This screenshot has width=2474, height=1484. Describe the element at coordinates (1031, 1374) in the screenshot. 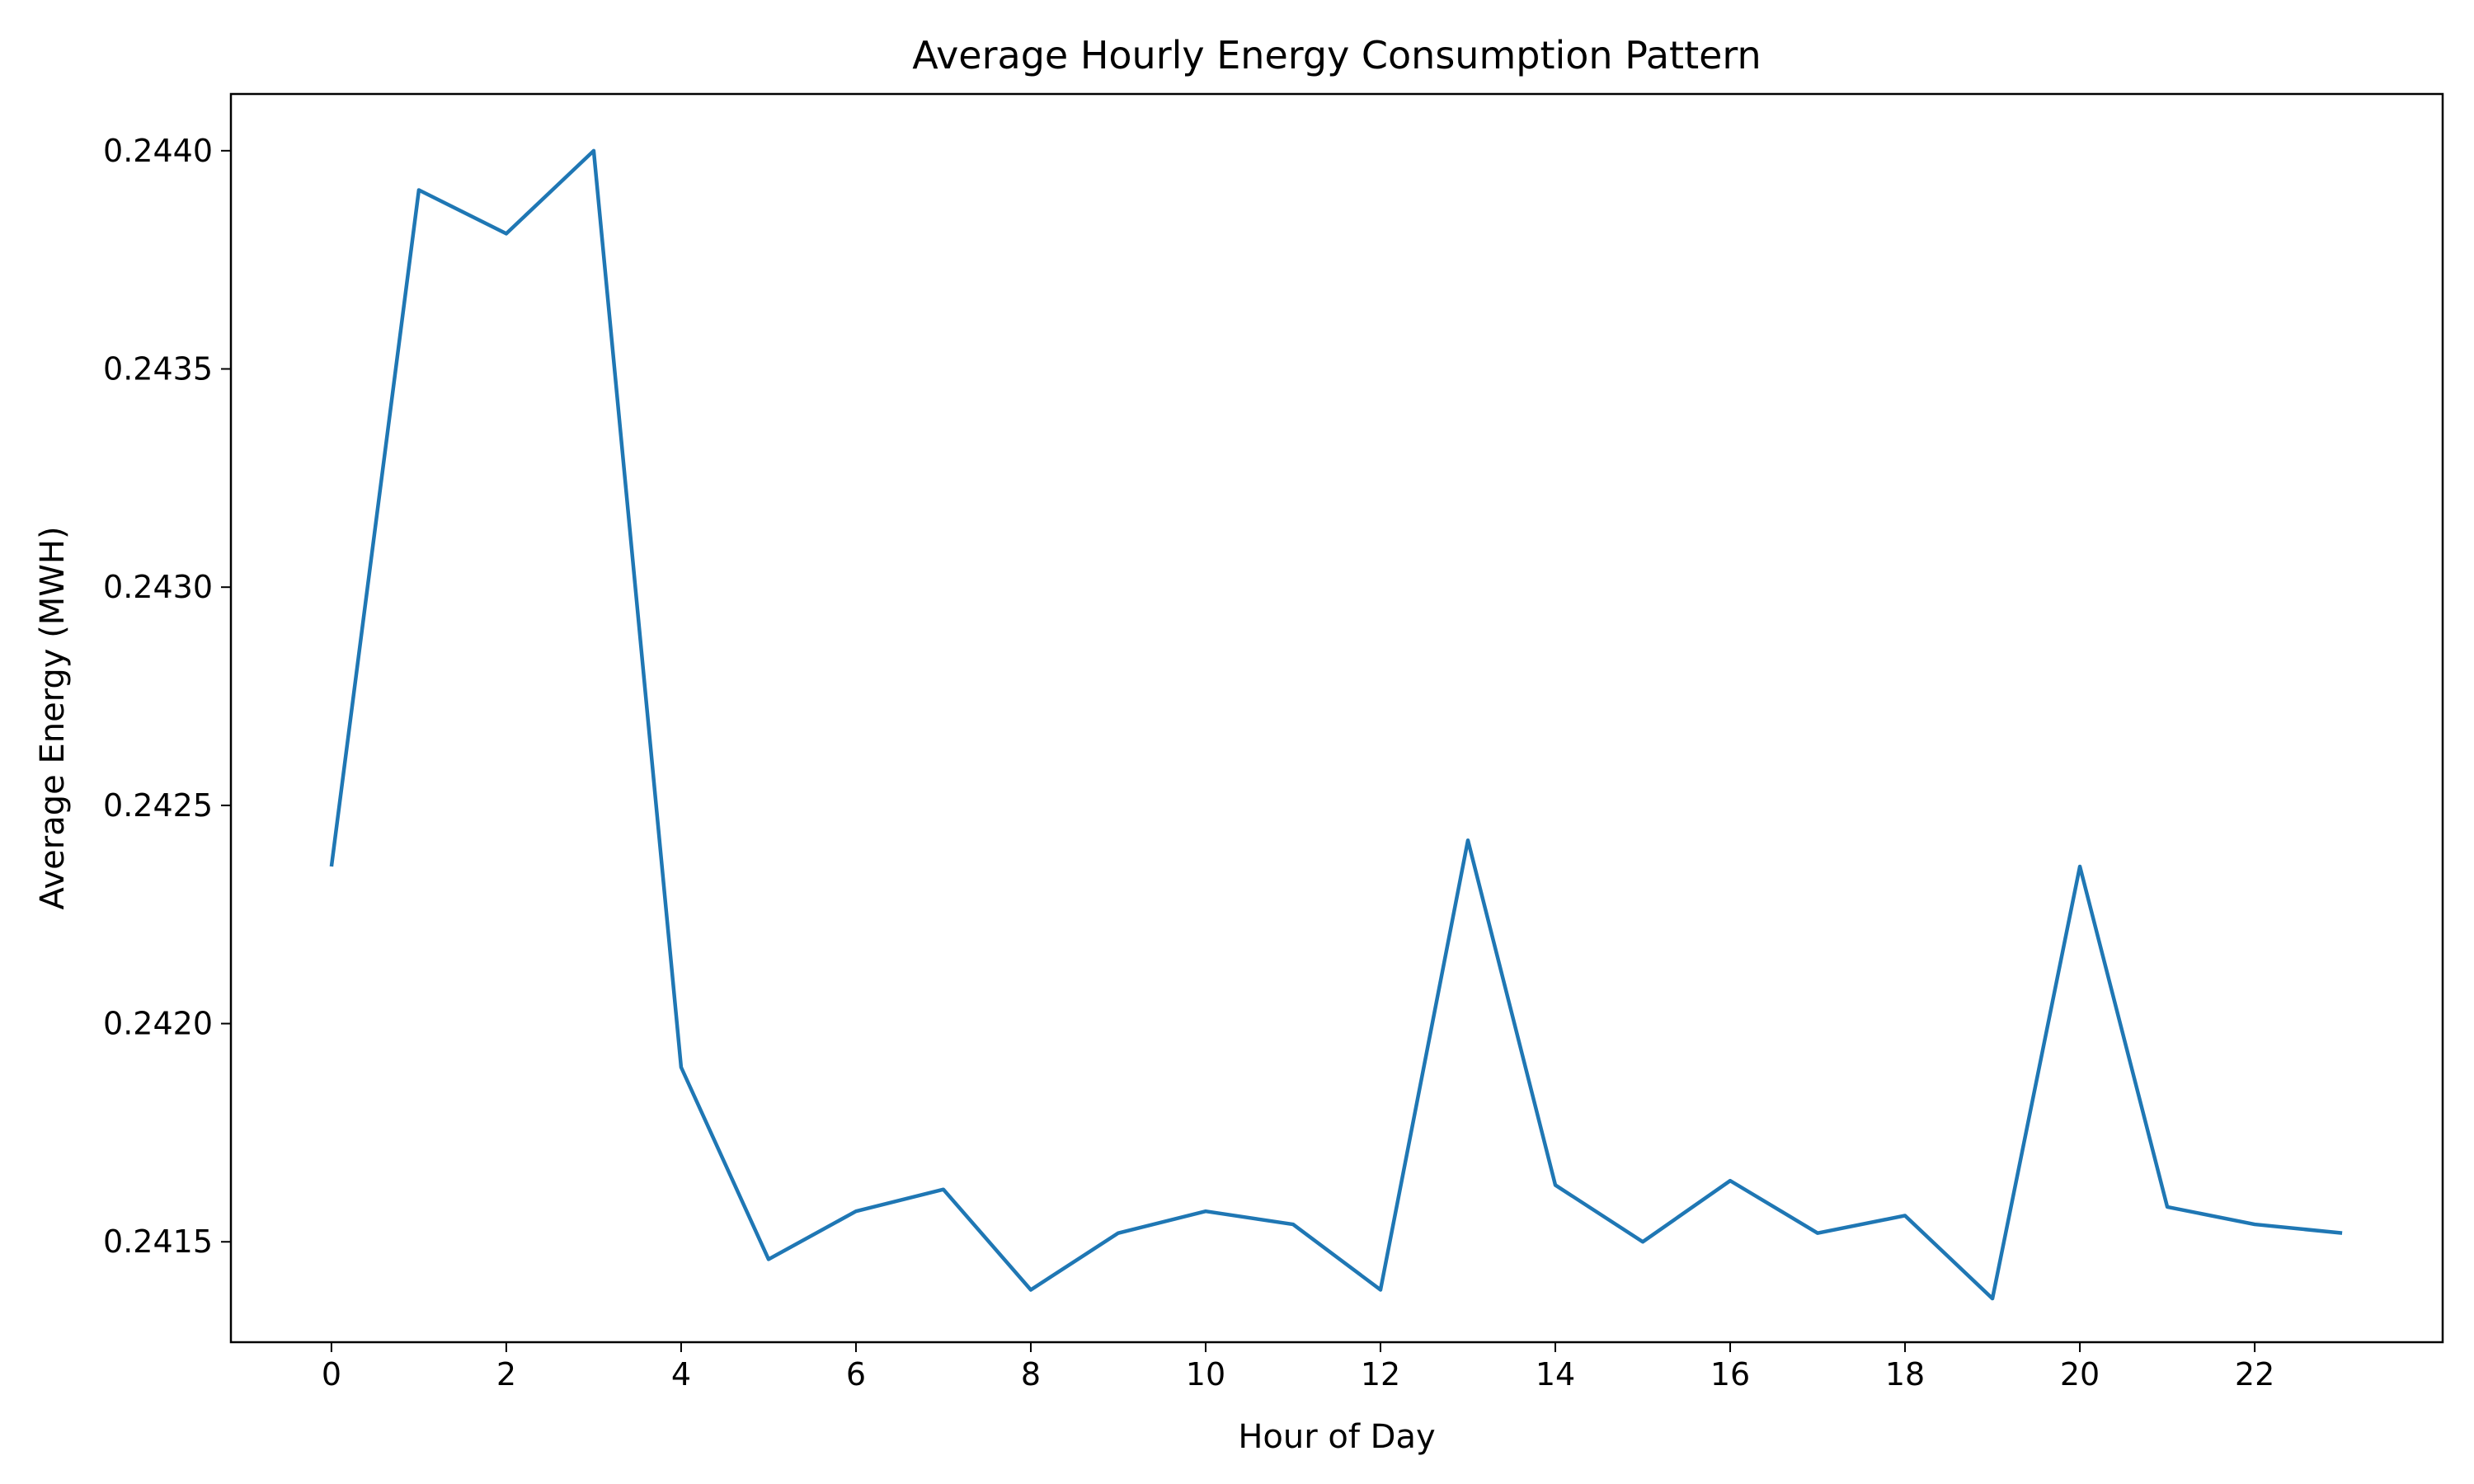

I see `x-tick-label: 8` at that location.